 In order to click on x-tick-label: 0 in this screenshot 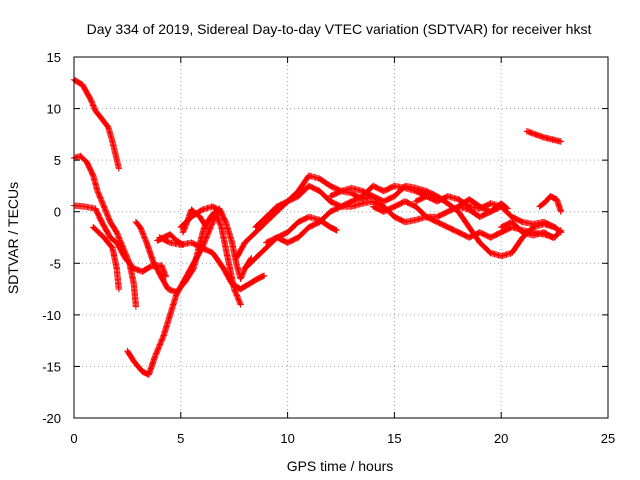, I will do `click(73, 438)`.